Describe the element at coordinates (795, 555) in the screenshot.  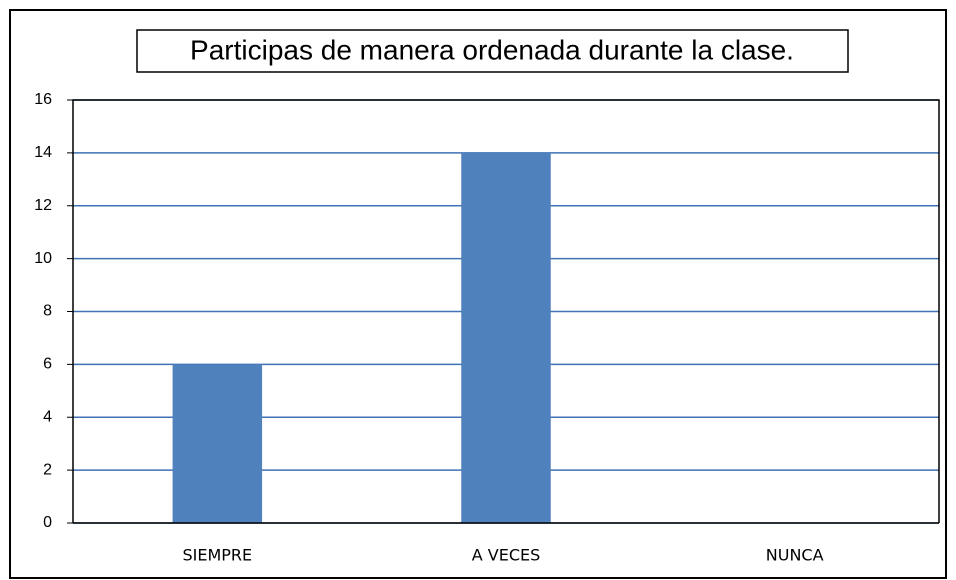
I see `x-tick-label: NUNCA` at that location.